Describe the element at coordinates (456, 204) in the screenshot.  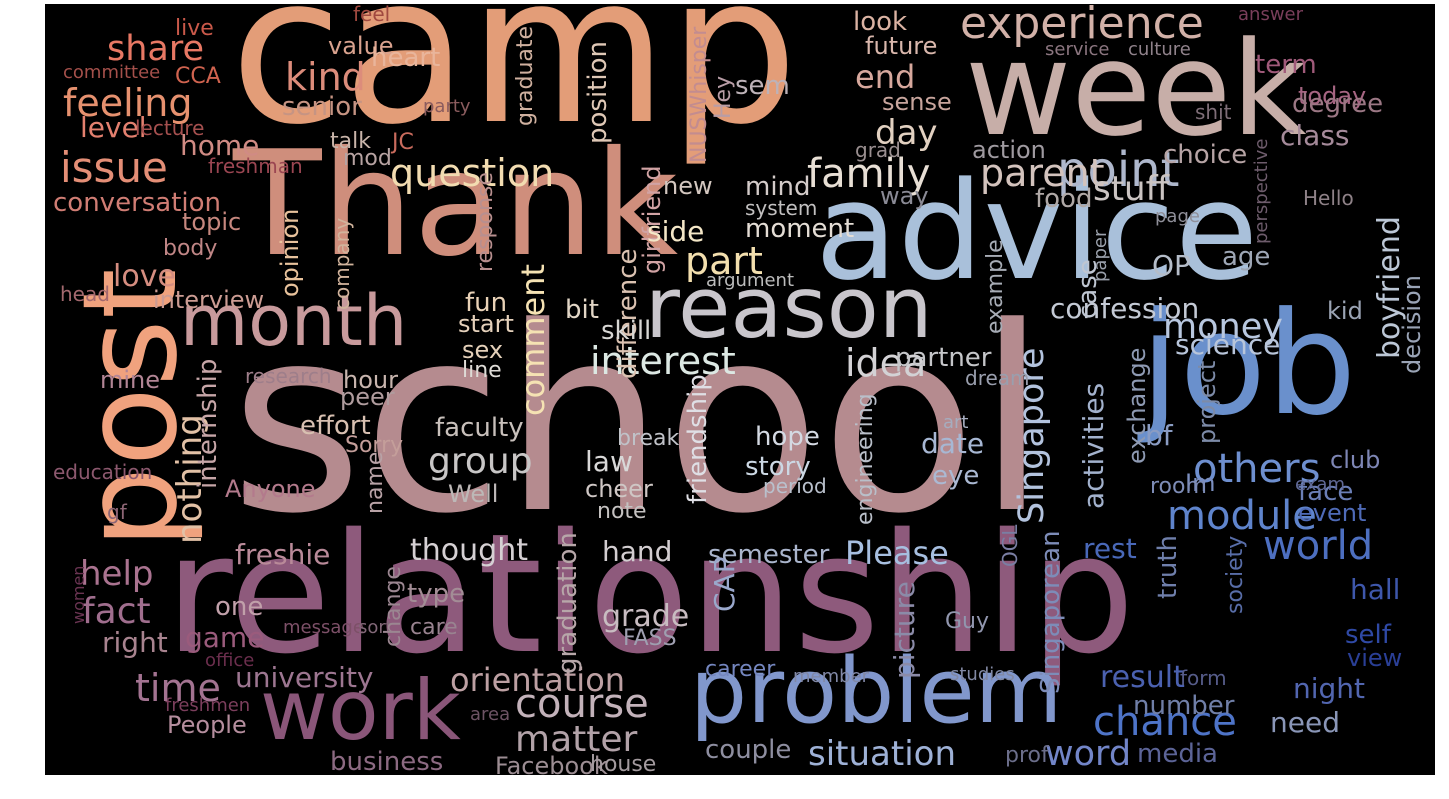
I see `word-thank: Thank` at that location.